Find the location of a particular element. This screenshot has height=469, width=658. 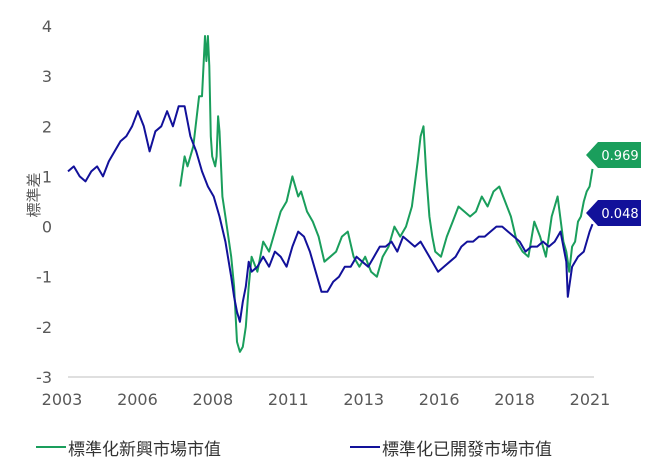

y-tick-label: 3 is located at coordinates (47, 76).